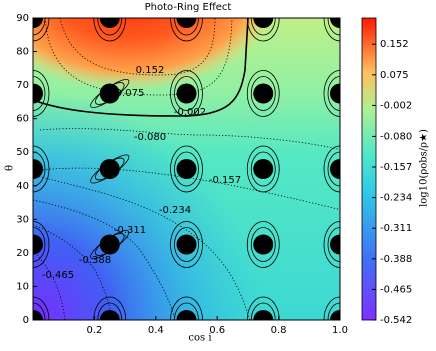 The image size is (436, 351). What do you see at coordinates (396, 167) in the screenshot?
I see `colorbar-tick-label: -0.157` at bounding box center [396, 167].